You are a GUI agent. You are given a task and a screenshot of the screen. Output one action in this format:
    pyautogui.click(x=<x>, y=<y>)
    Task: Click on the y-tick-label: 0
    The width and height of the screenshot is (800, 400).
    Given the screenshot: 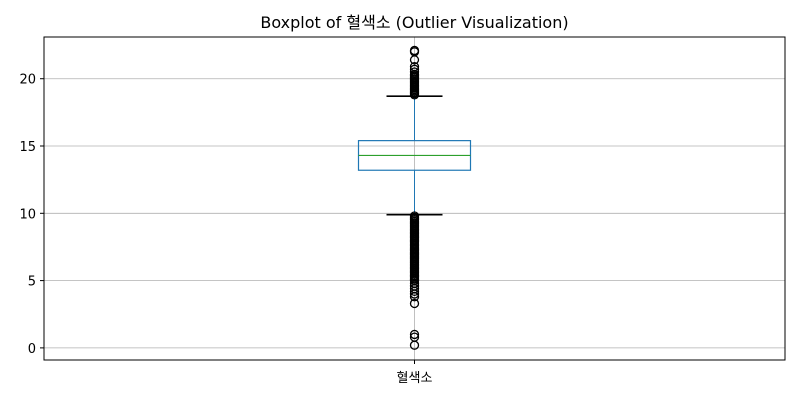 What is the action you would take?
    pyautogui.click(x=32, y=349)
    